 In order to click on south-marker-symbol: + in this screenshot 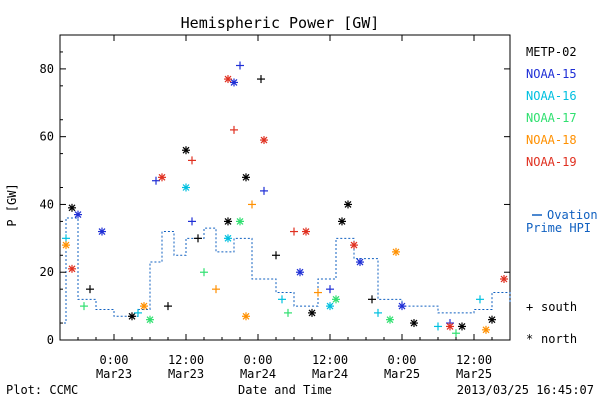, I will do `click(529, 307)`.